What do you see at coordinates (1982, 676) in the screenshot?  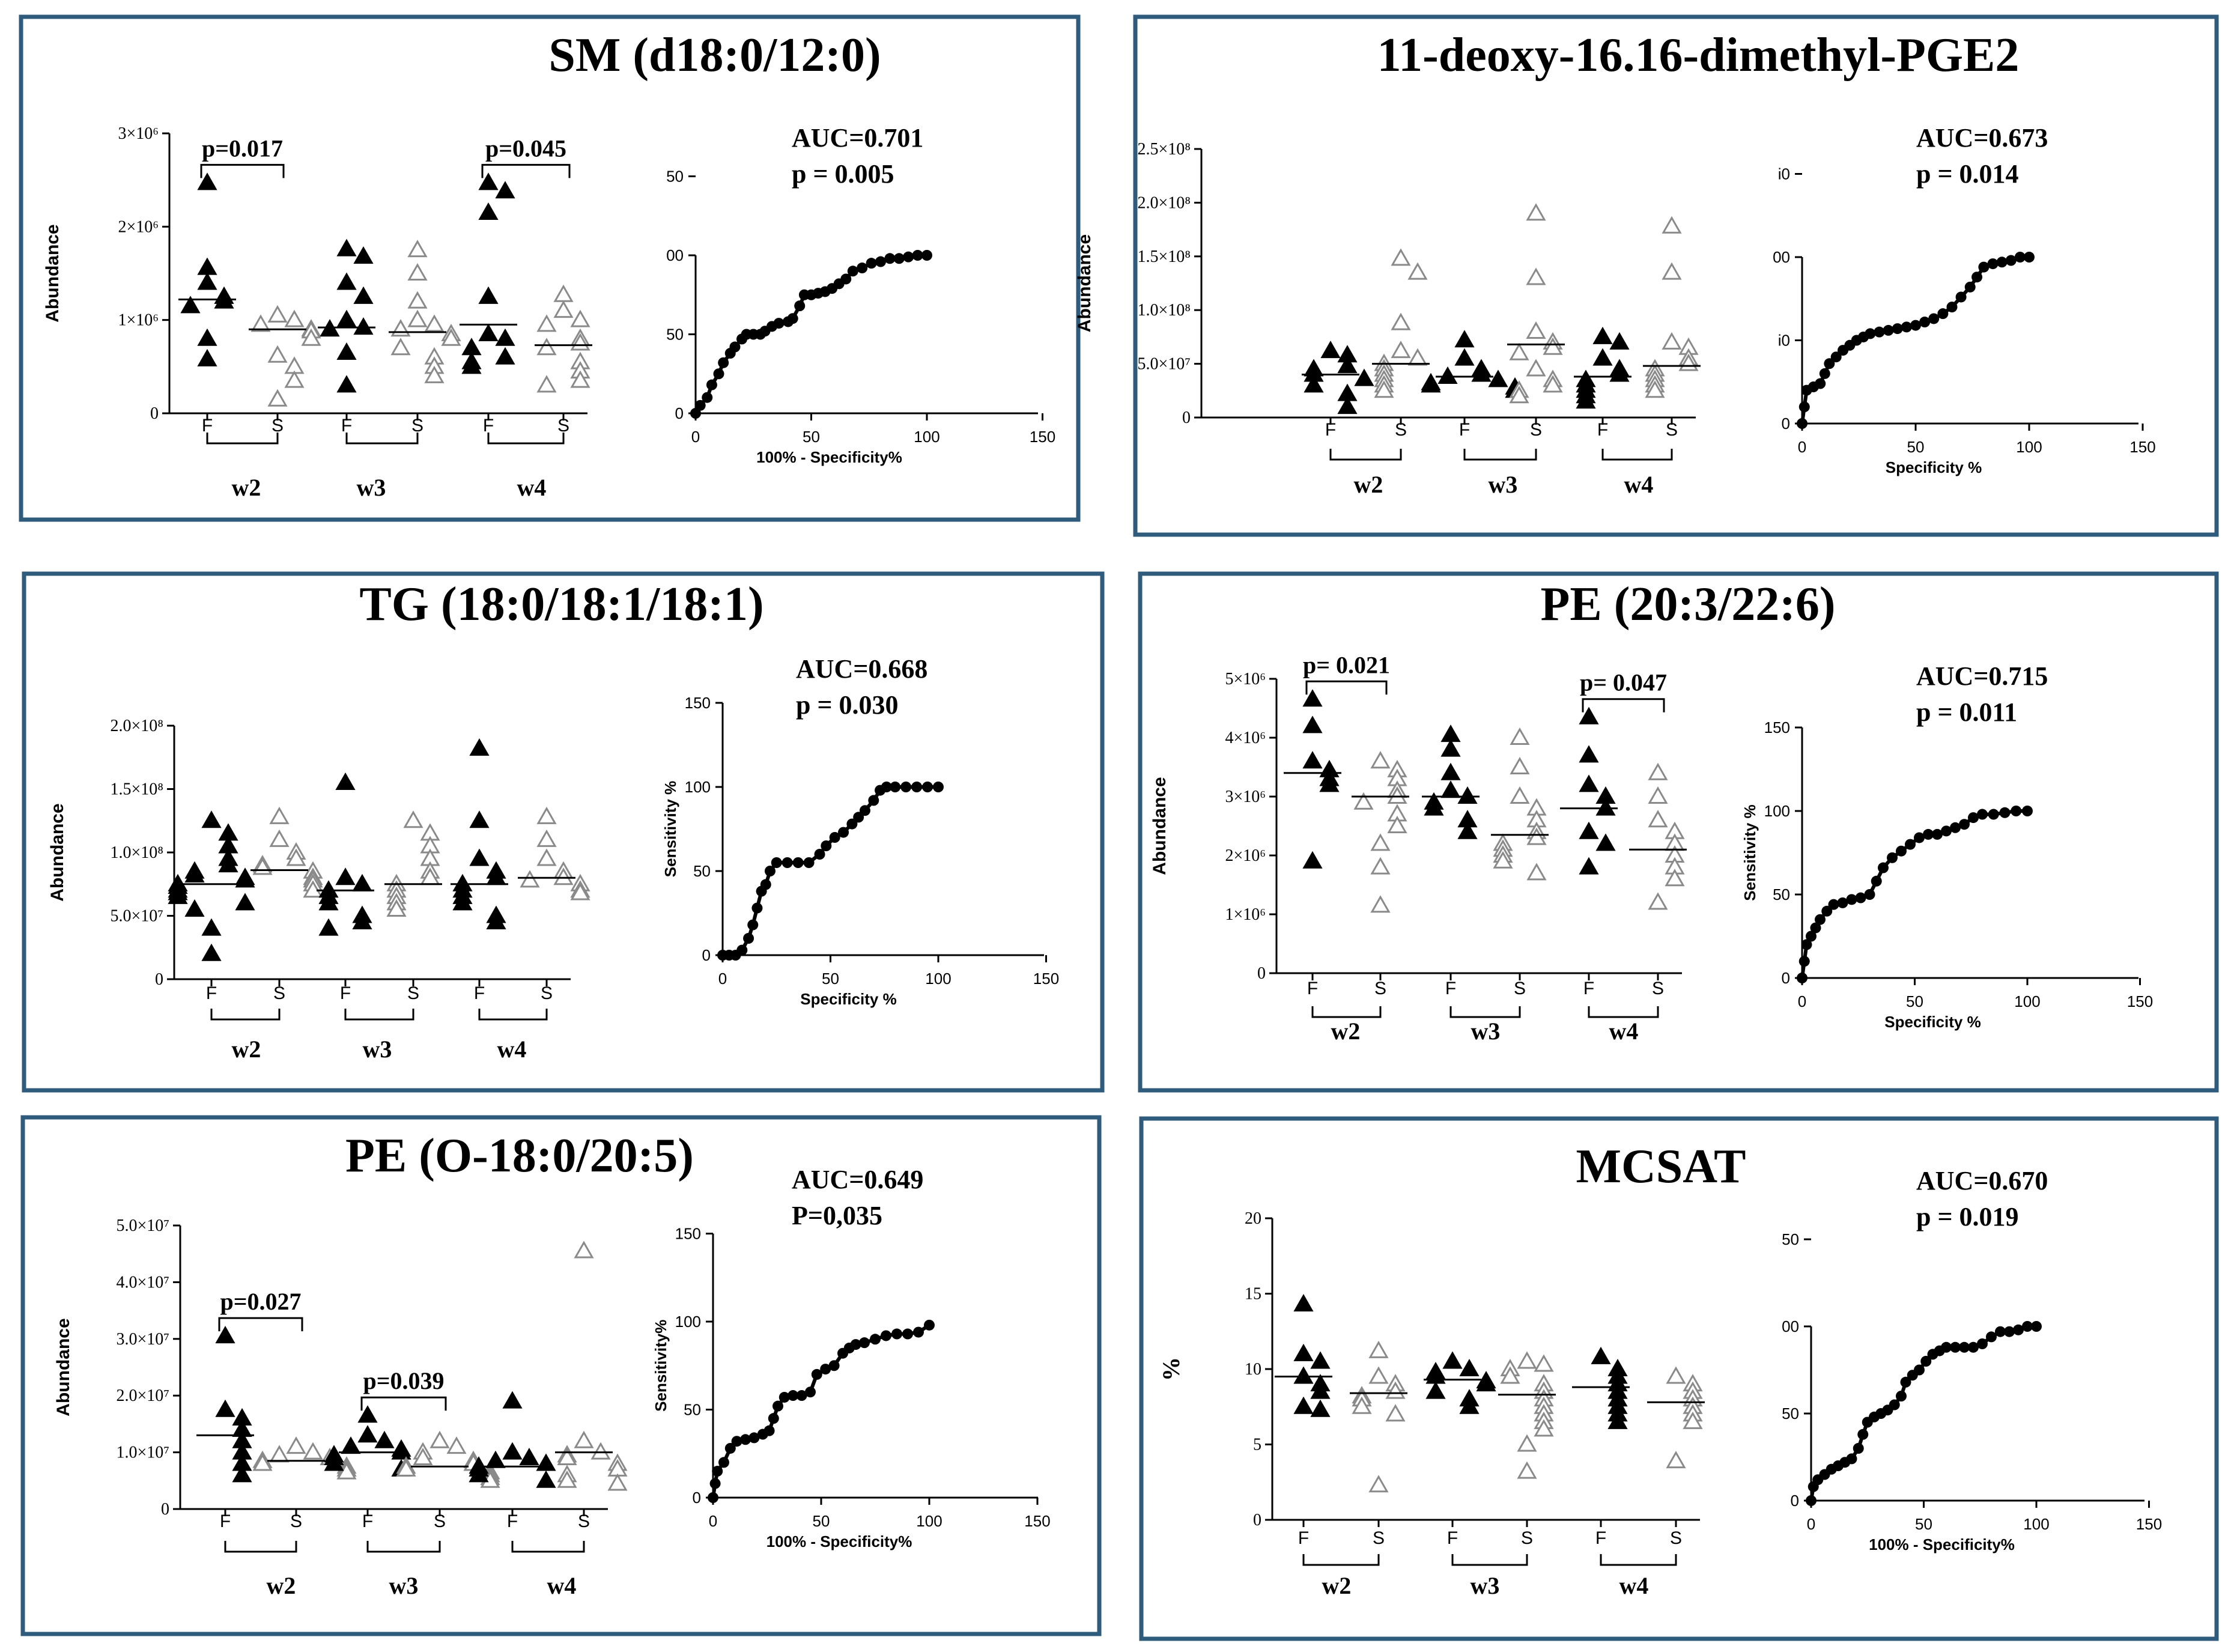 I see `auc-label: AUC=0.715` at bounding box center [1982, 676].